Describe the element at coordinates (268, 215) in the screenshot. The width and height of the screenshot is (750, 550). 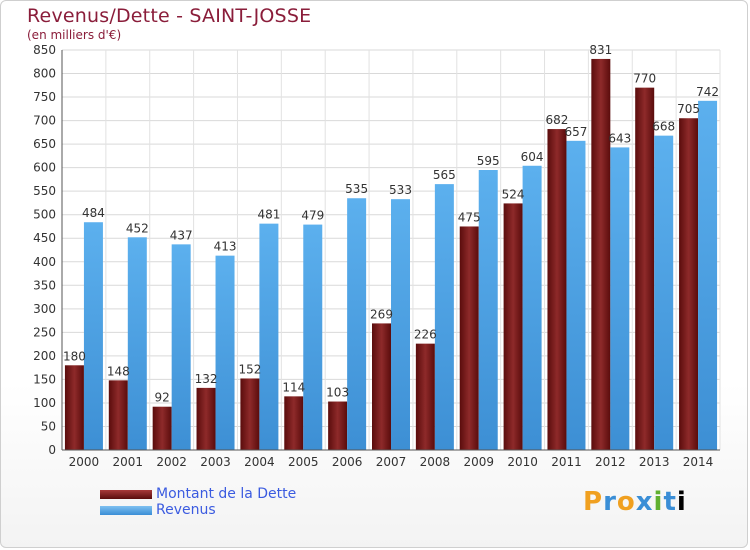
I see `data-label-revenus: 481` at that location.